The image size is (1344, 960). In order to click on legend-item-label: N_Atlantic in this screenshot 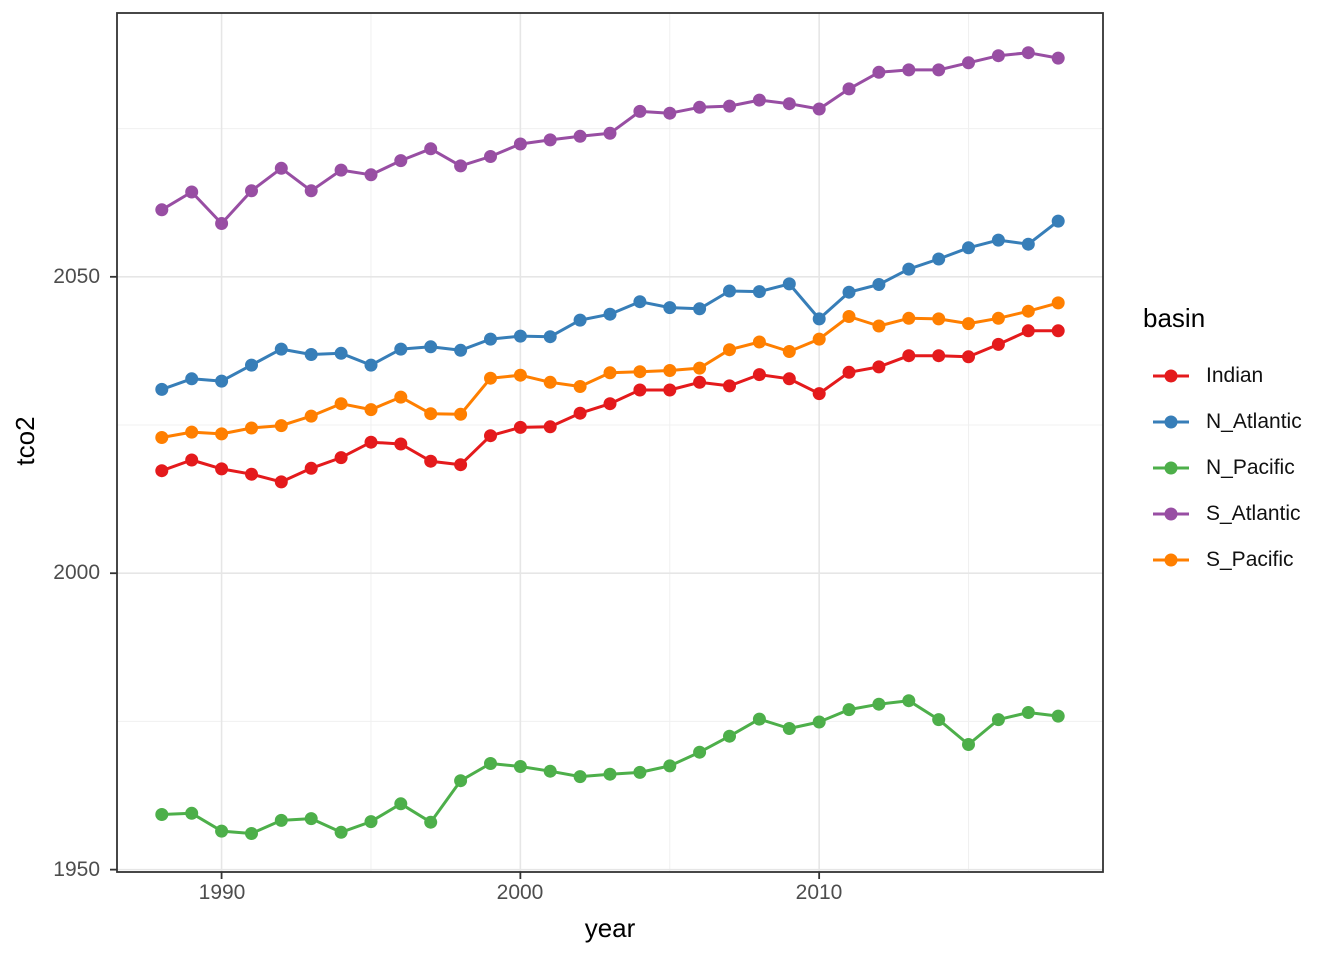, I will do `click(1254, 421)`.